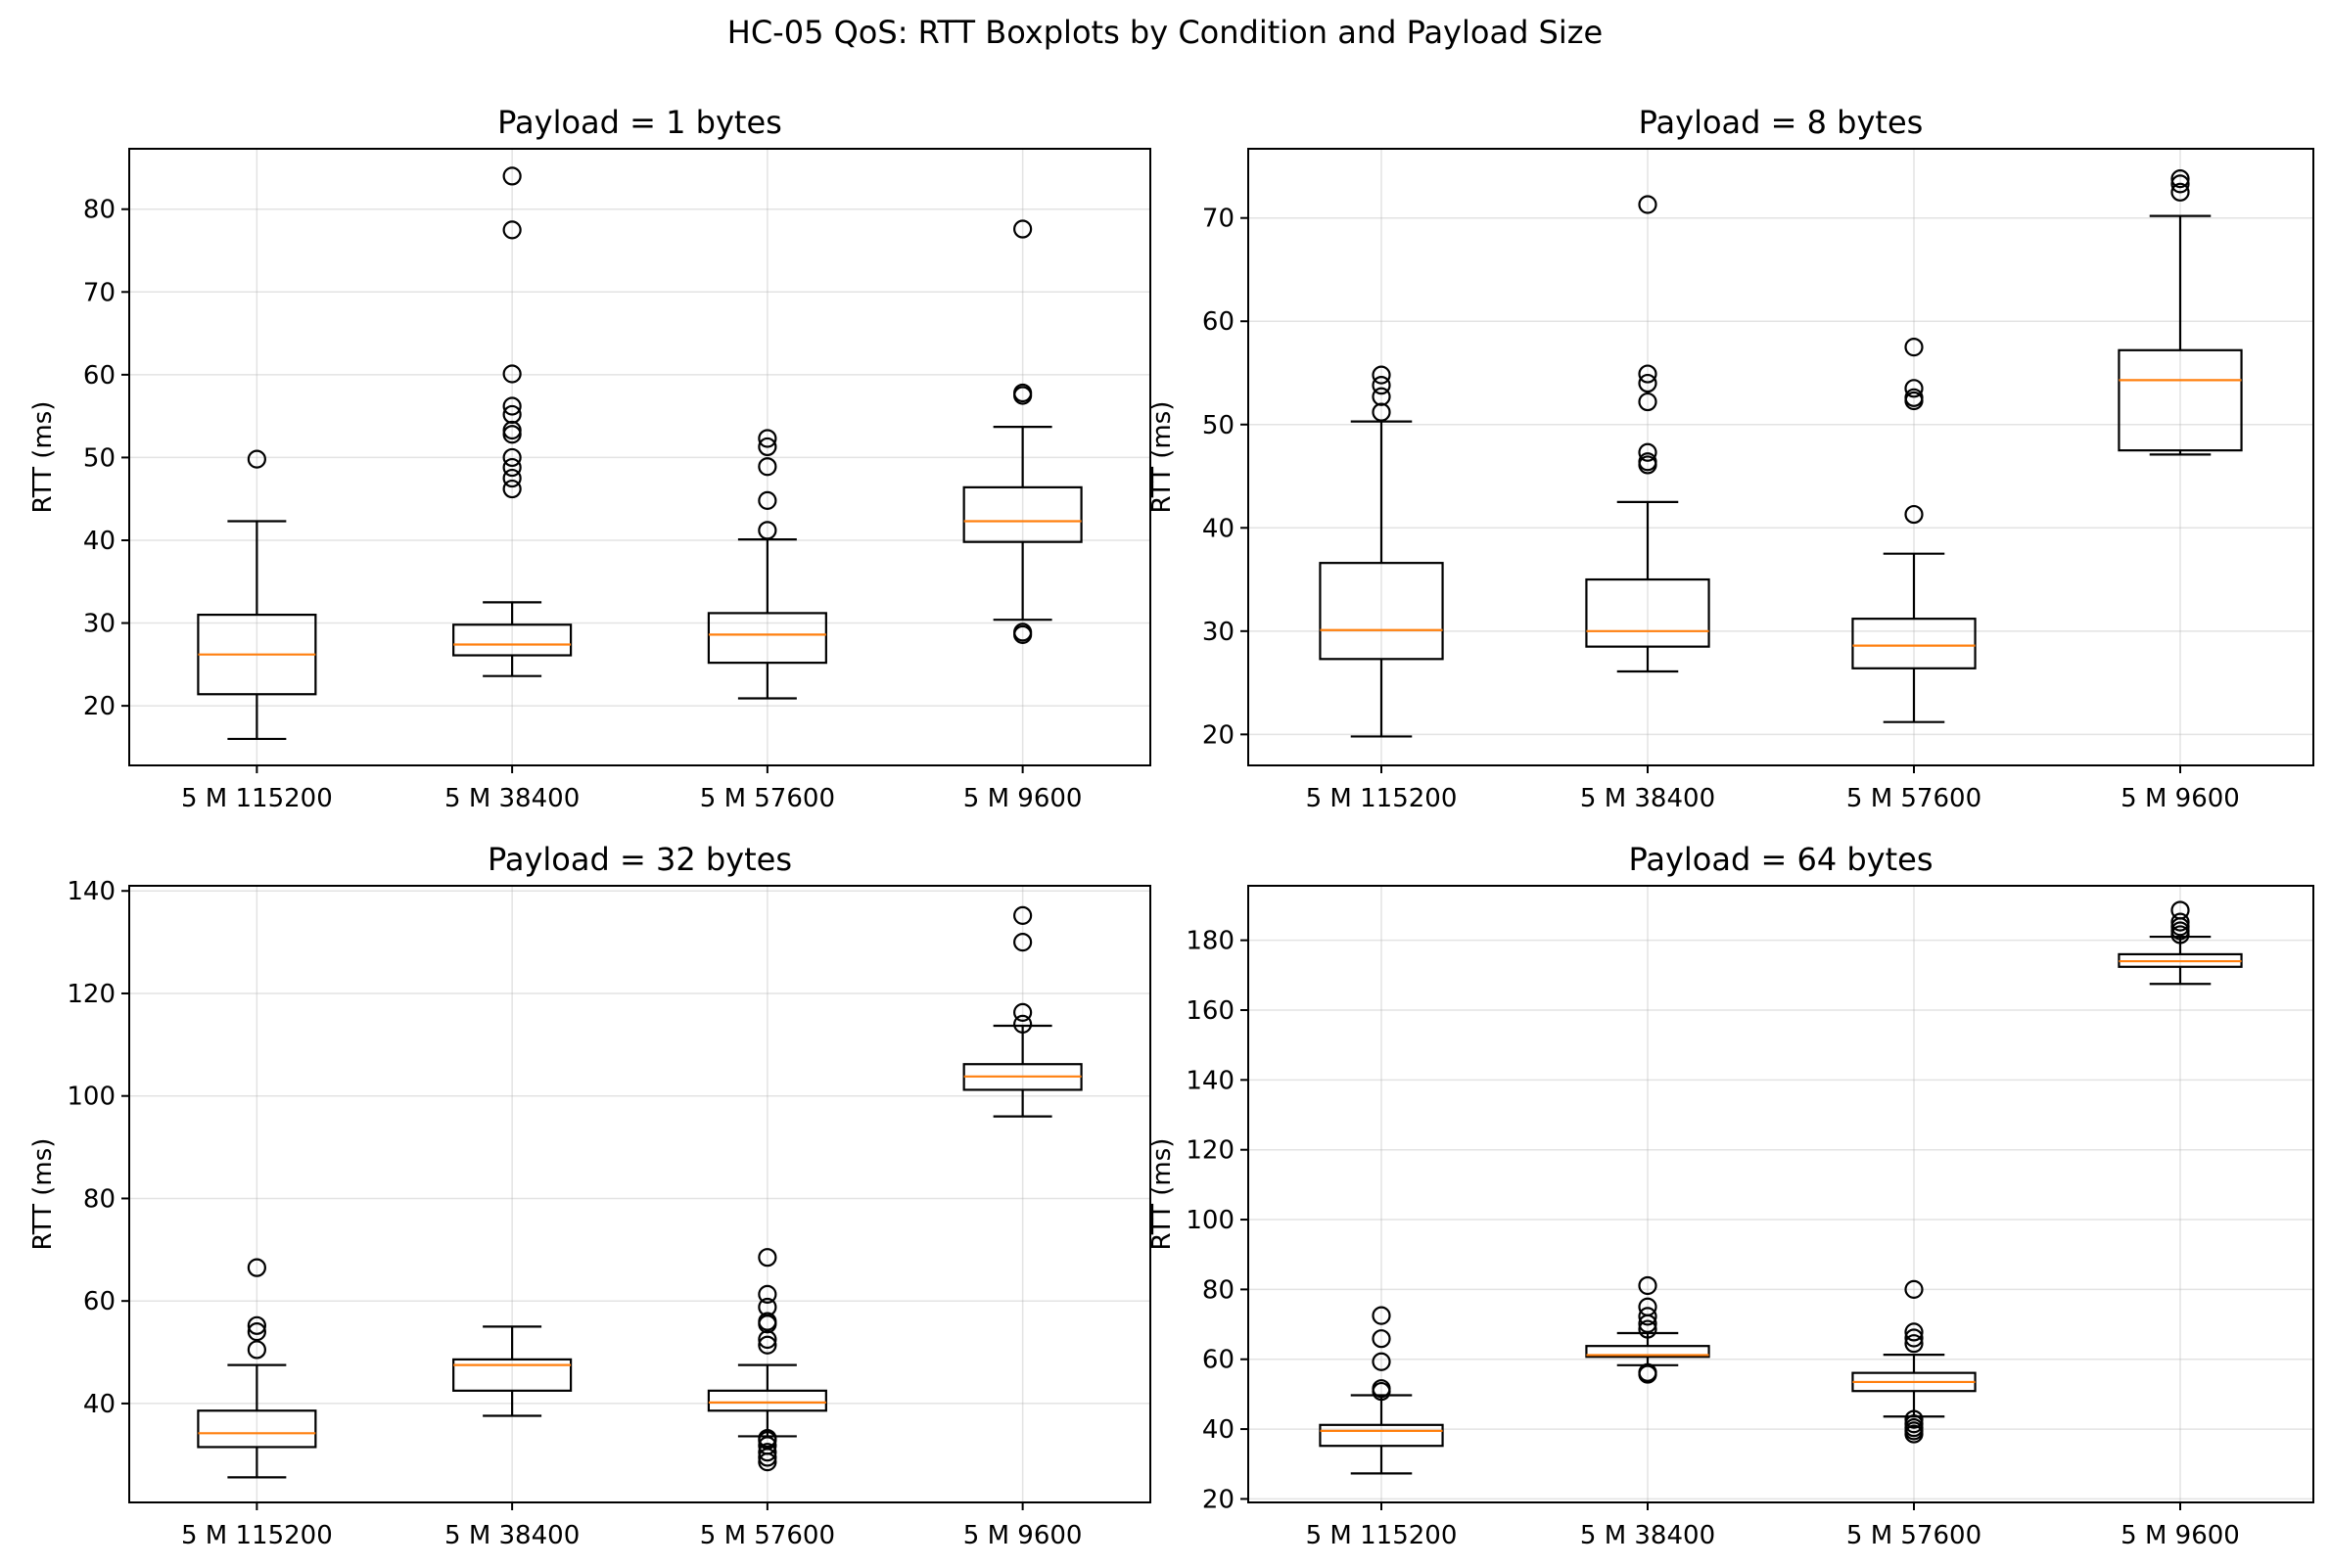  I want to click on y-tick-label: 50, so click(99, 458).